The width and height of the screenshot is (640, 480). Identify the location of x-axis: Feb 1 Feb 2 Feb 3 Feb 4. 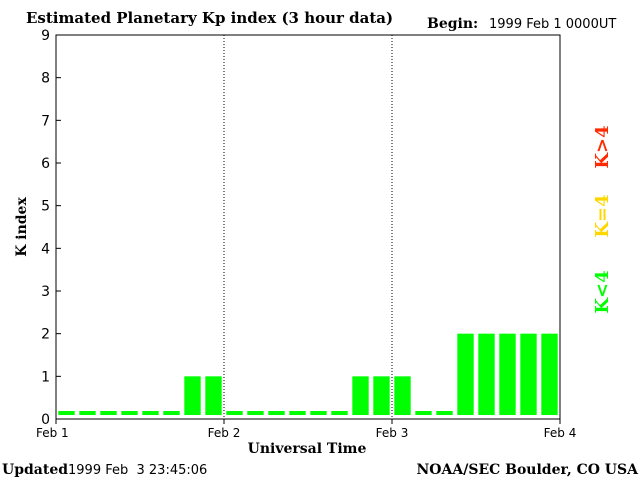
(306, 429).